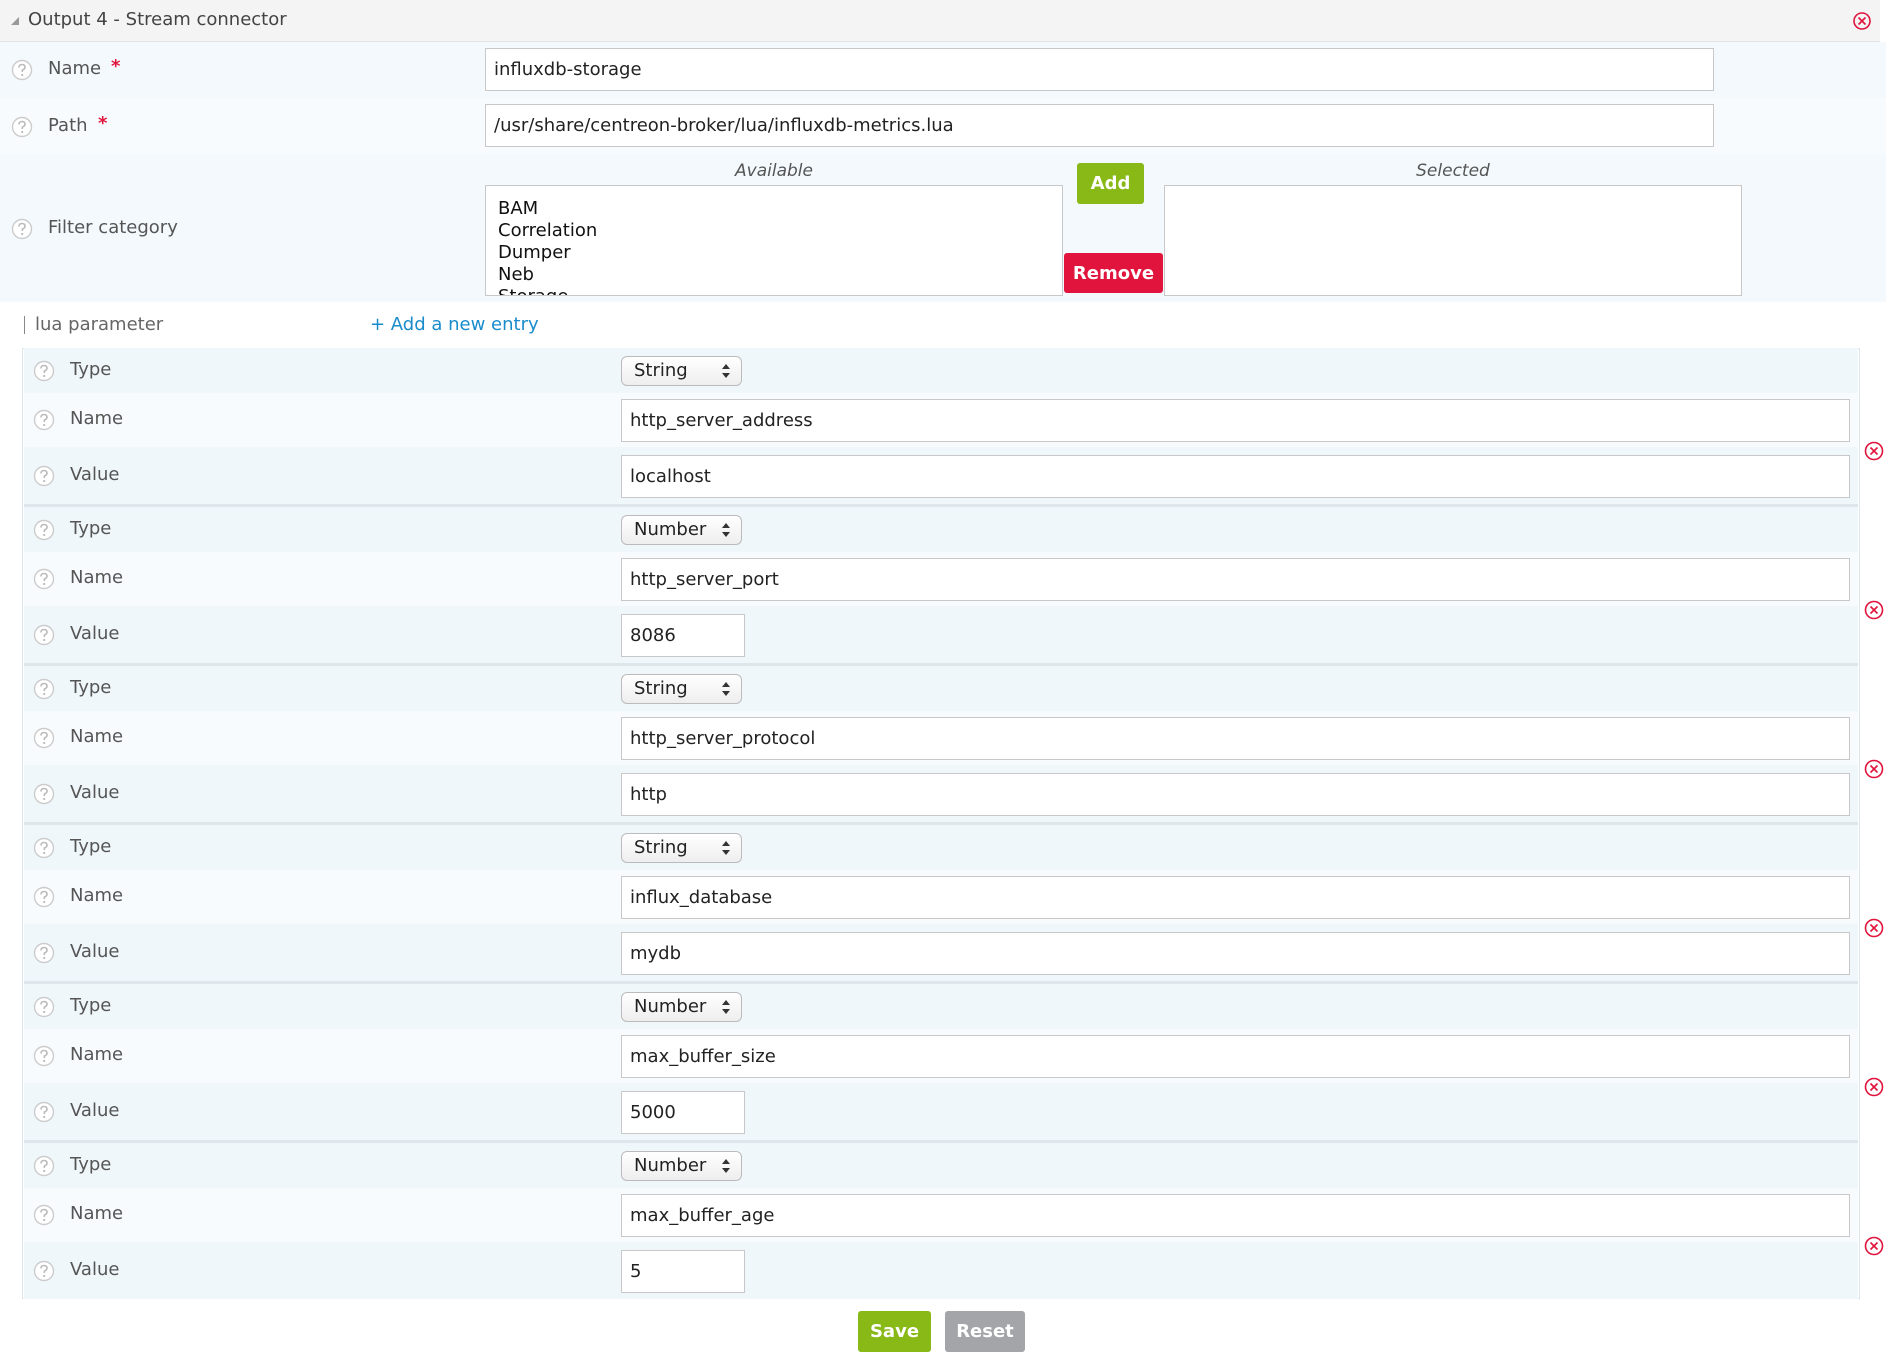 This screenshot has height=1358, width=1886. I want to click on add-button: Add, so click(1110, 183).